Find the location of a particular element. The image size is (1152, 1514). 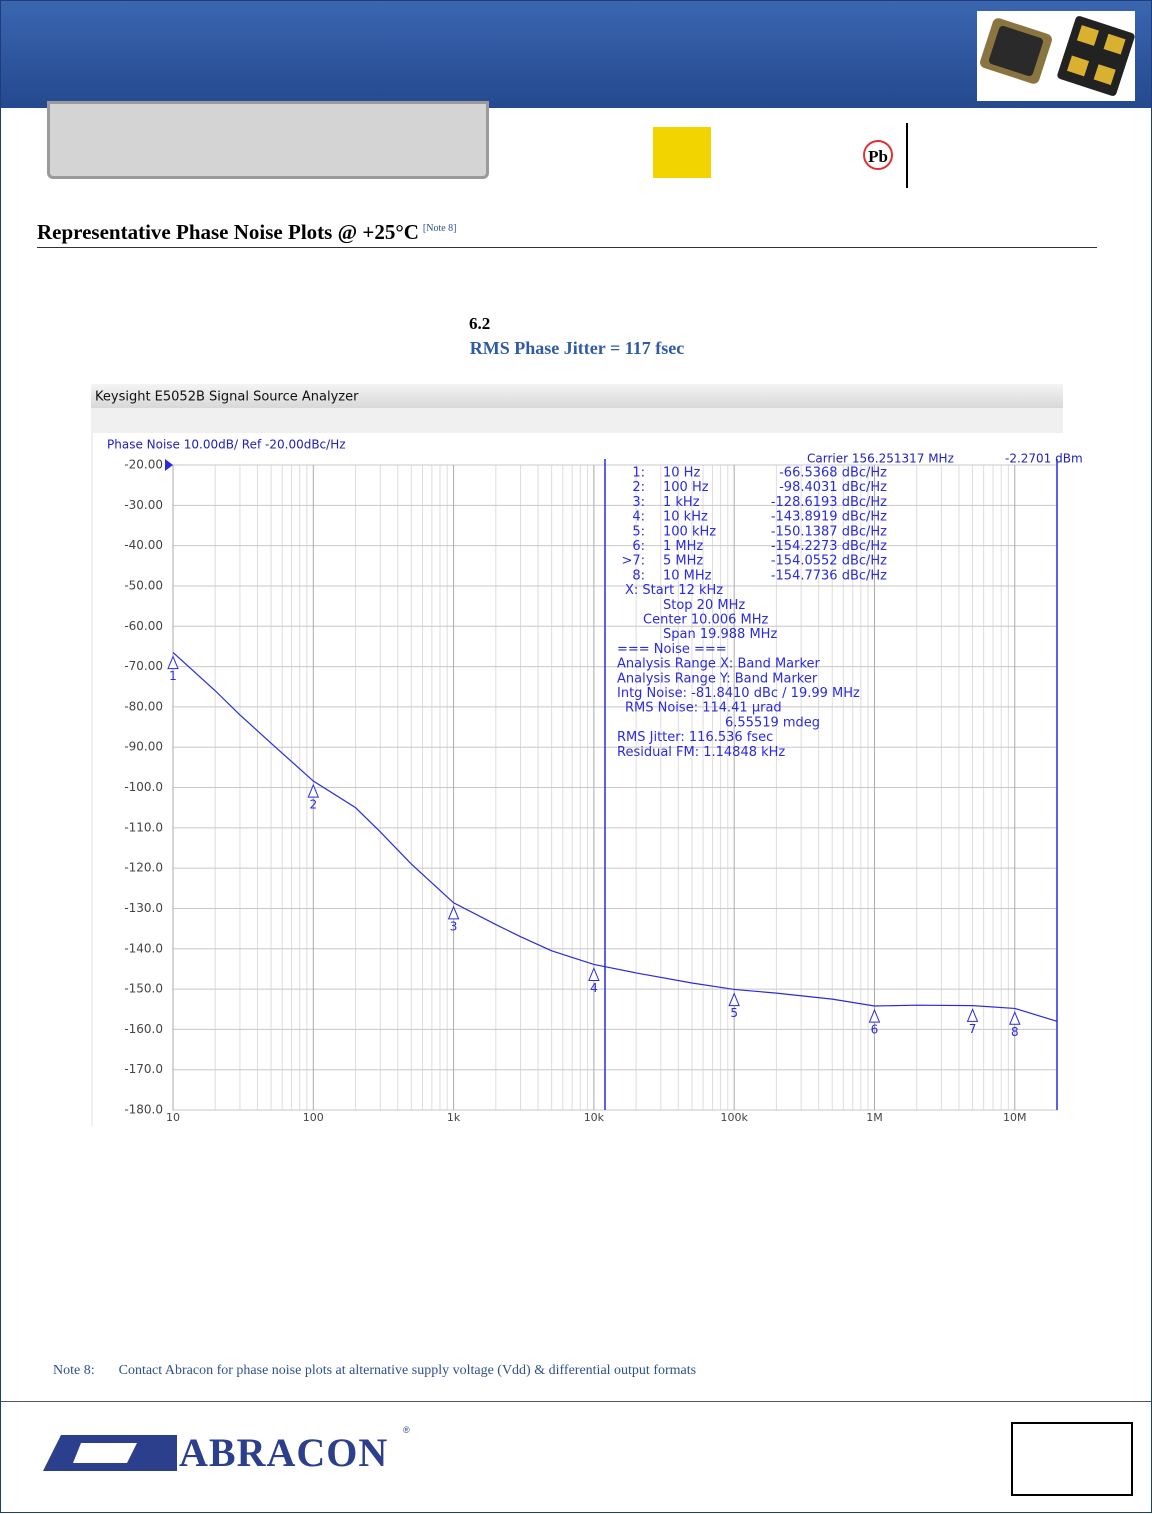

y-tick-label: -20.00 is located at coordinates (143, 465).